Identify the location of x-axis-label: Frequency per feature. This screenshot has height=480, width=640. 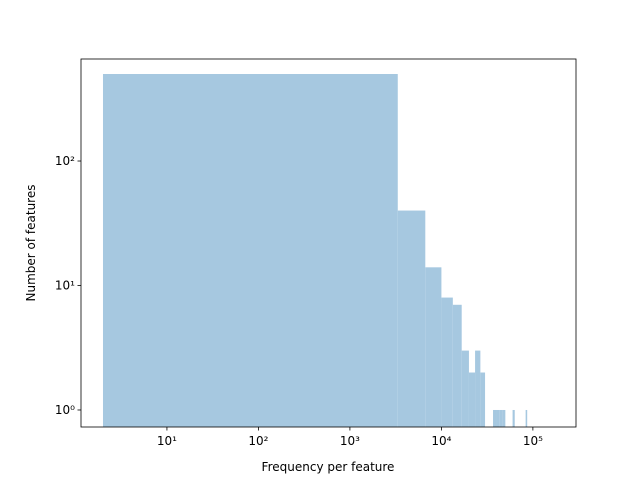
(328, 467).